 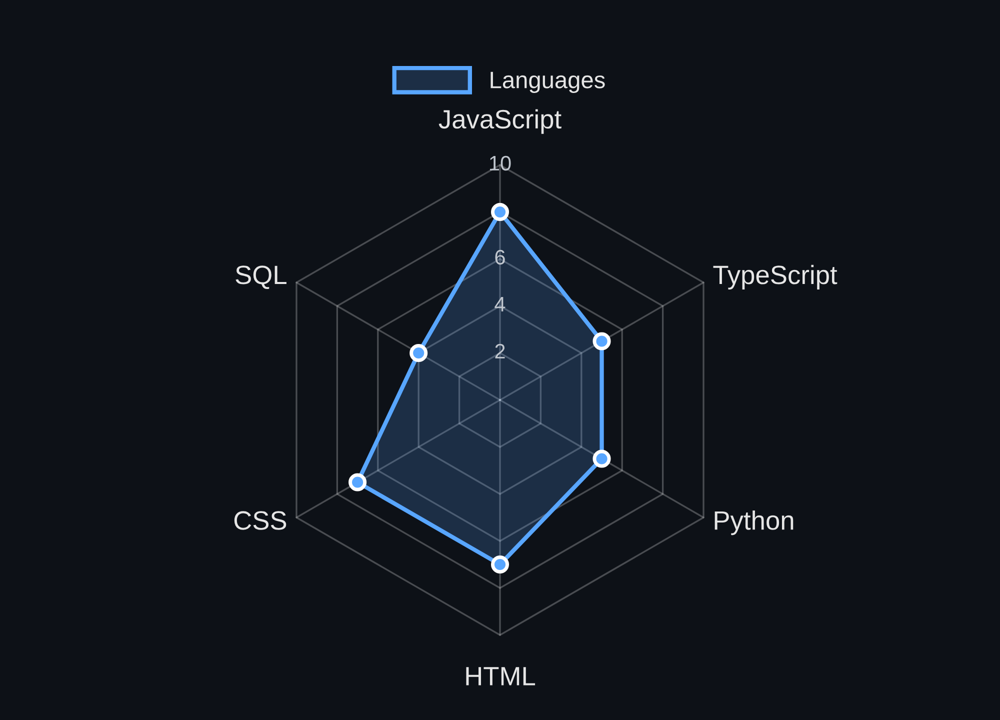 What do you see at coordinates (500, 304) in the screenshot?
I see `y-tick-label: 4` at bounding box center [500, 304].